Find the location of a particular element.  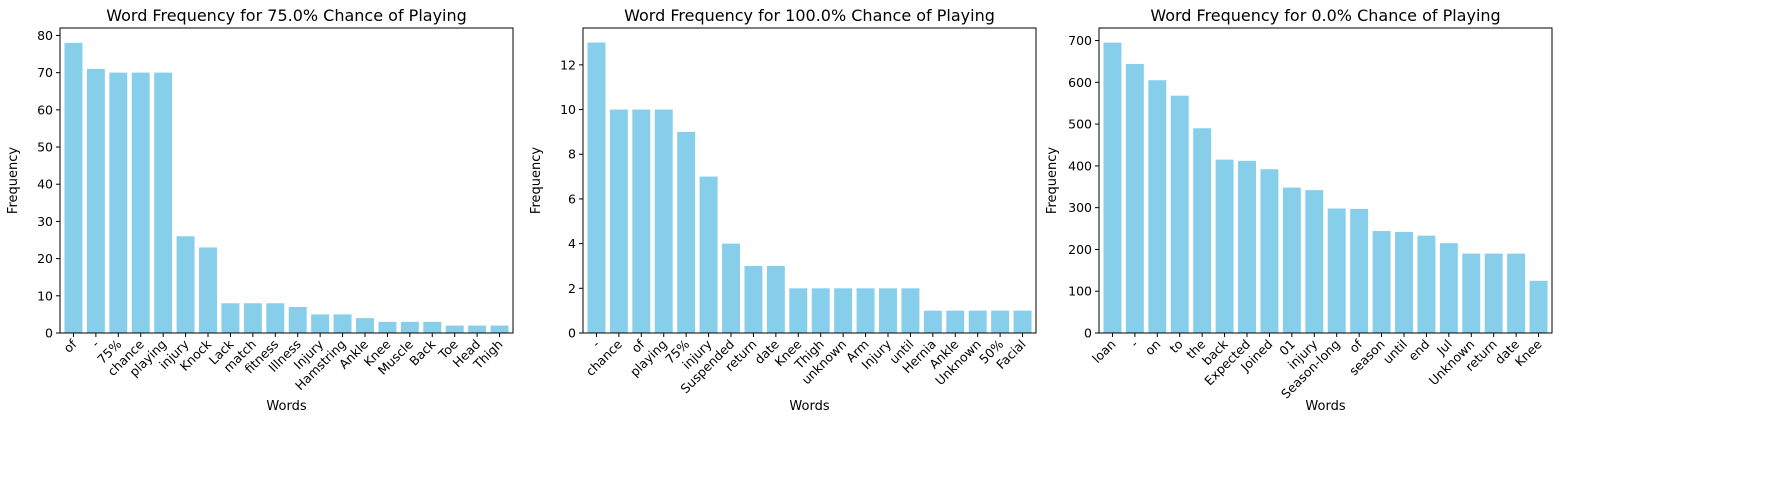

y-tick-label: 6 is located at coordinates (572, 198).